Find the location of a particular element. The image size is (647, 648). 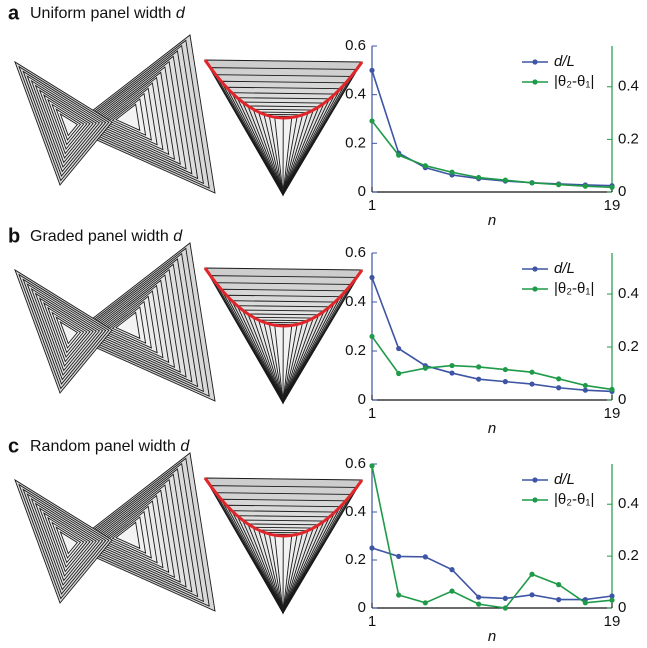

panel-title: Graded panel width d is located at coordinates (106, 236).